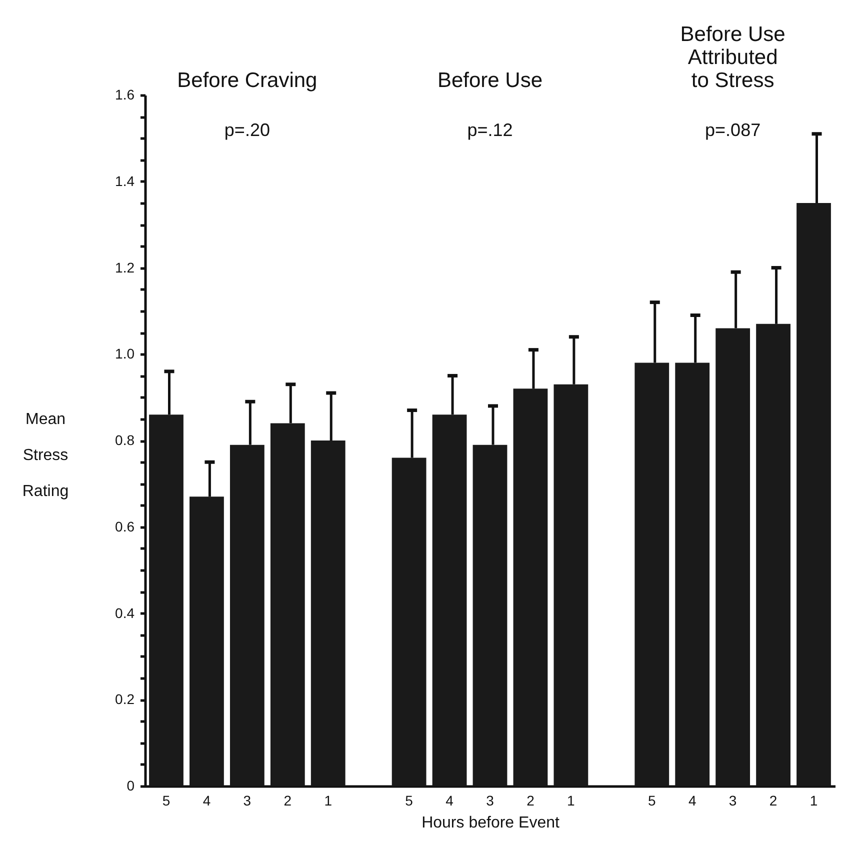 This screenshot has width=842, height=848. What do you see at coordinates (491, 823) in the screenshot?
I see `x-axis-title: Hours before Event` at bounding box center [491, 823].